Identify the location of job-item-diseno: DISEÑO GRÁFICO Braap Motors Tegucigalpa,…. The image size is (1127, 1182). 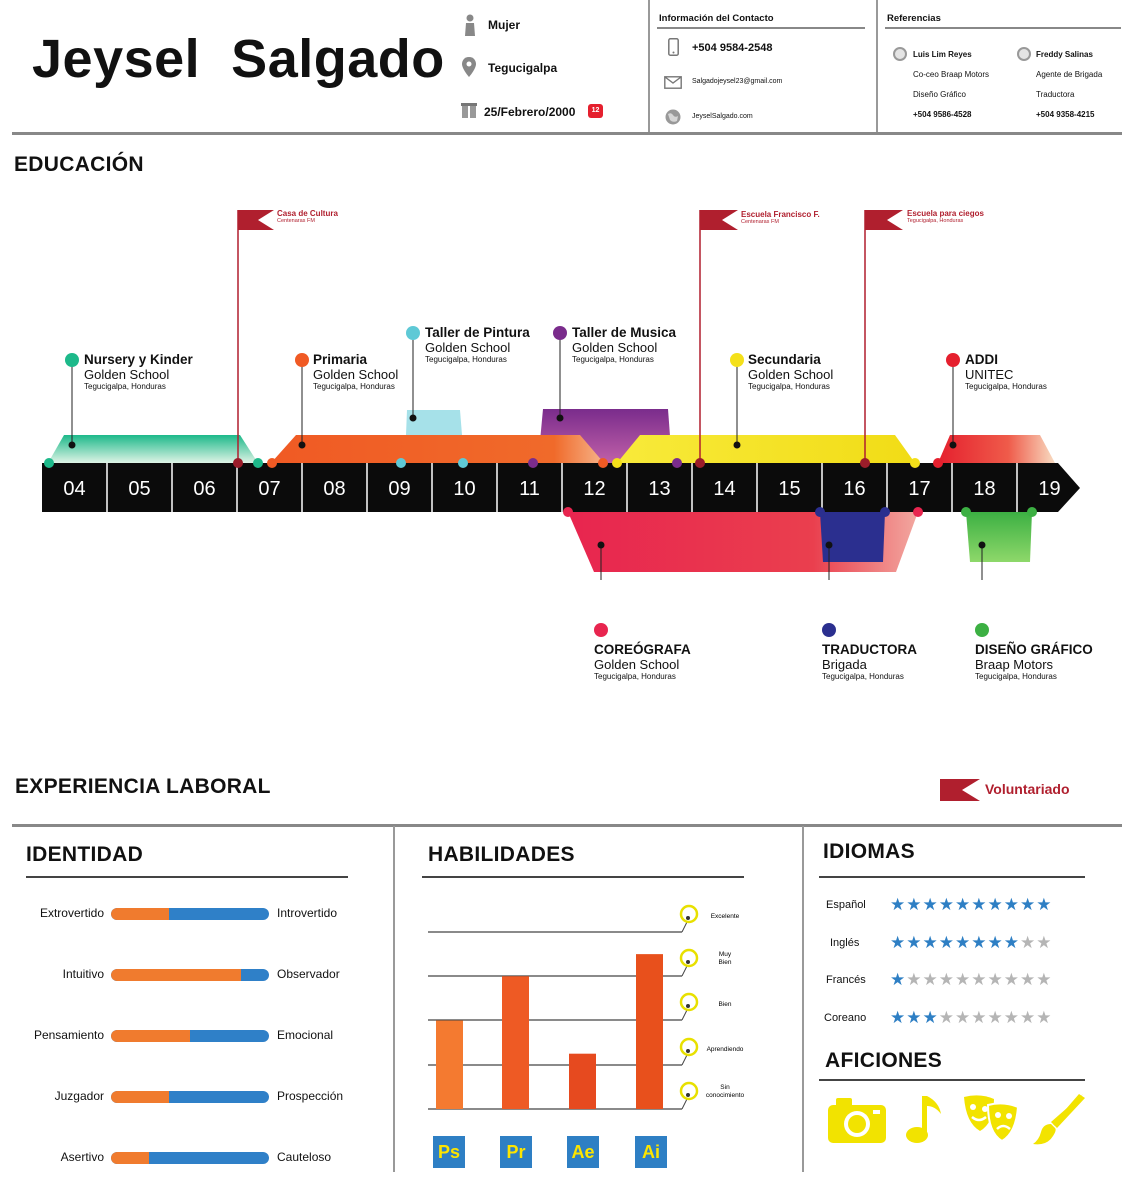
(1034, 661).